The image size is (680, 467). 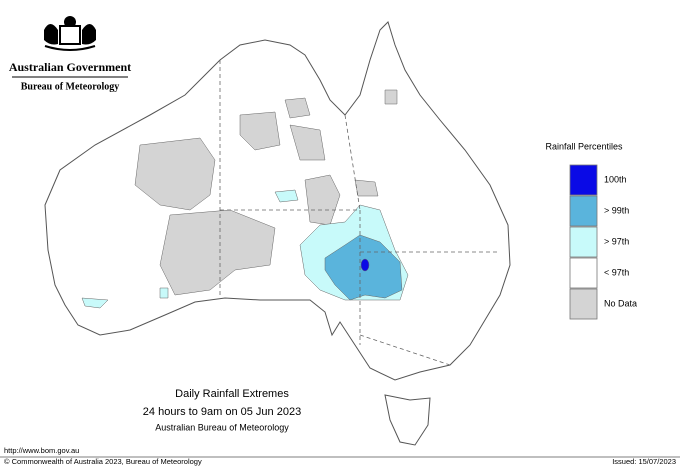 I want to click on legend-label: > 97th, so click(x=616, y=241).